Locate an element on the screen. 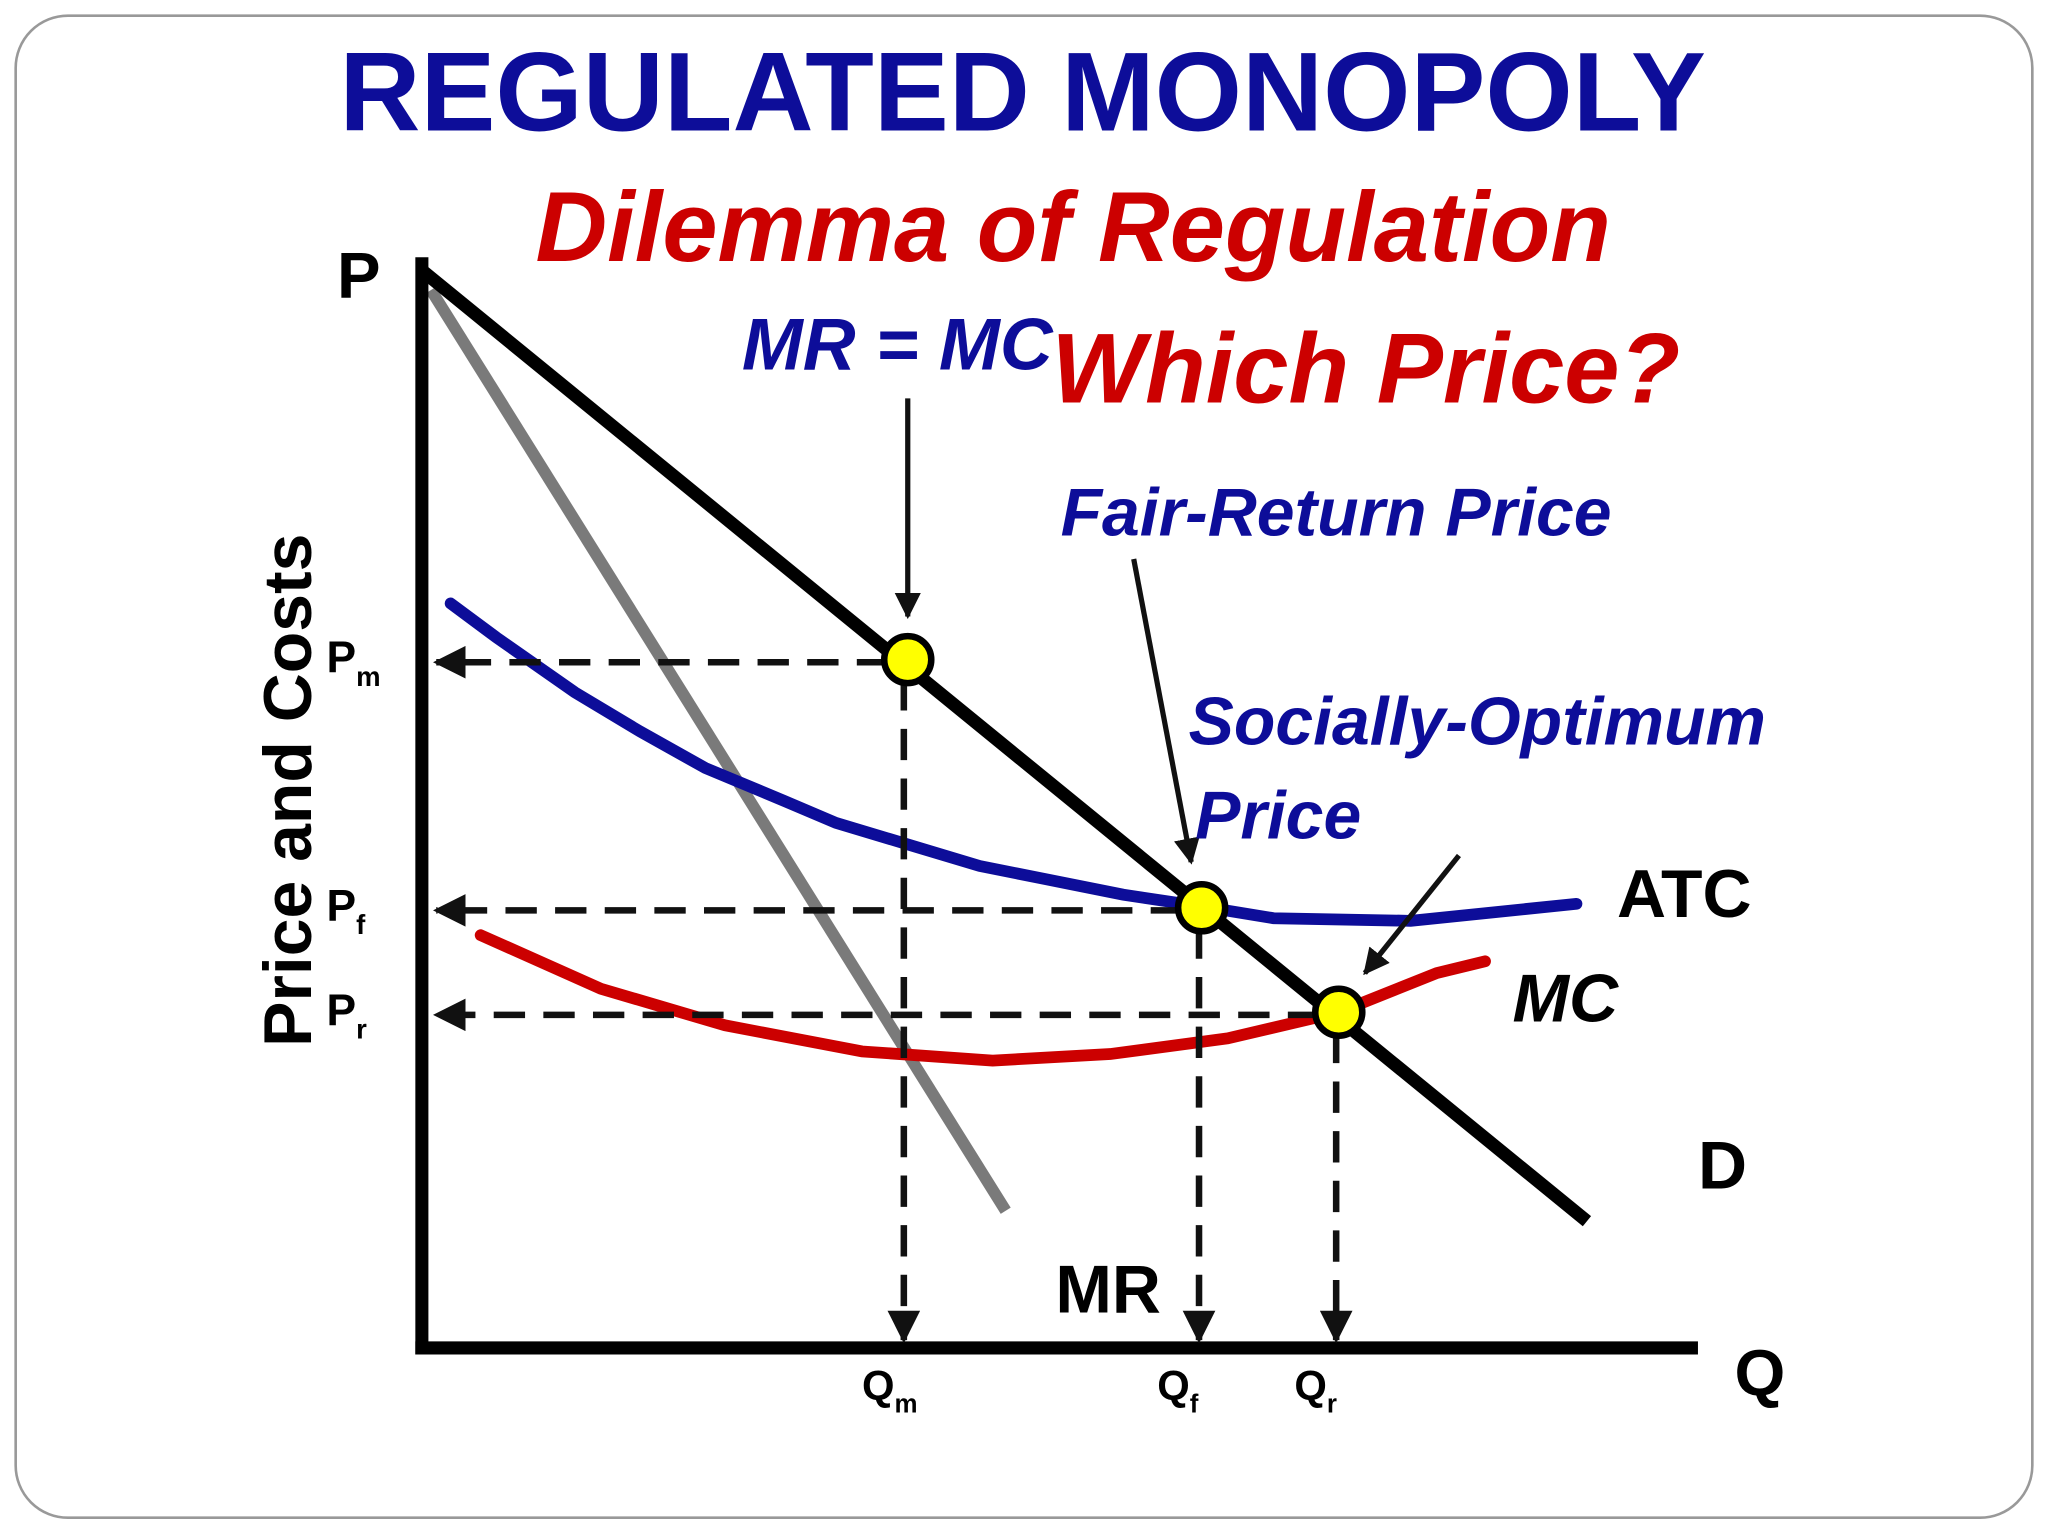 The width and height of the screenshot is (2048, 1536). level-label: Pf is located at coordinates (347, 911).